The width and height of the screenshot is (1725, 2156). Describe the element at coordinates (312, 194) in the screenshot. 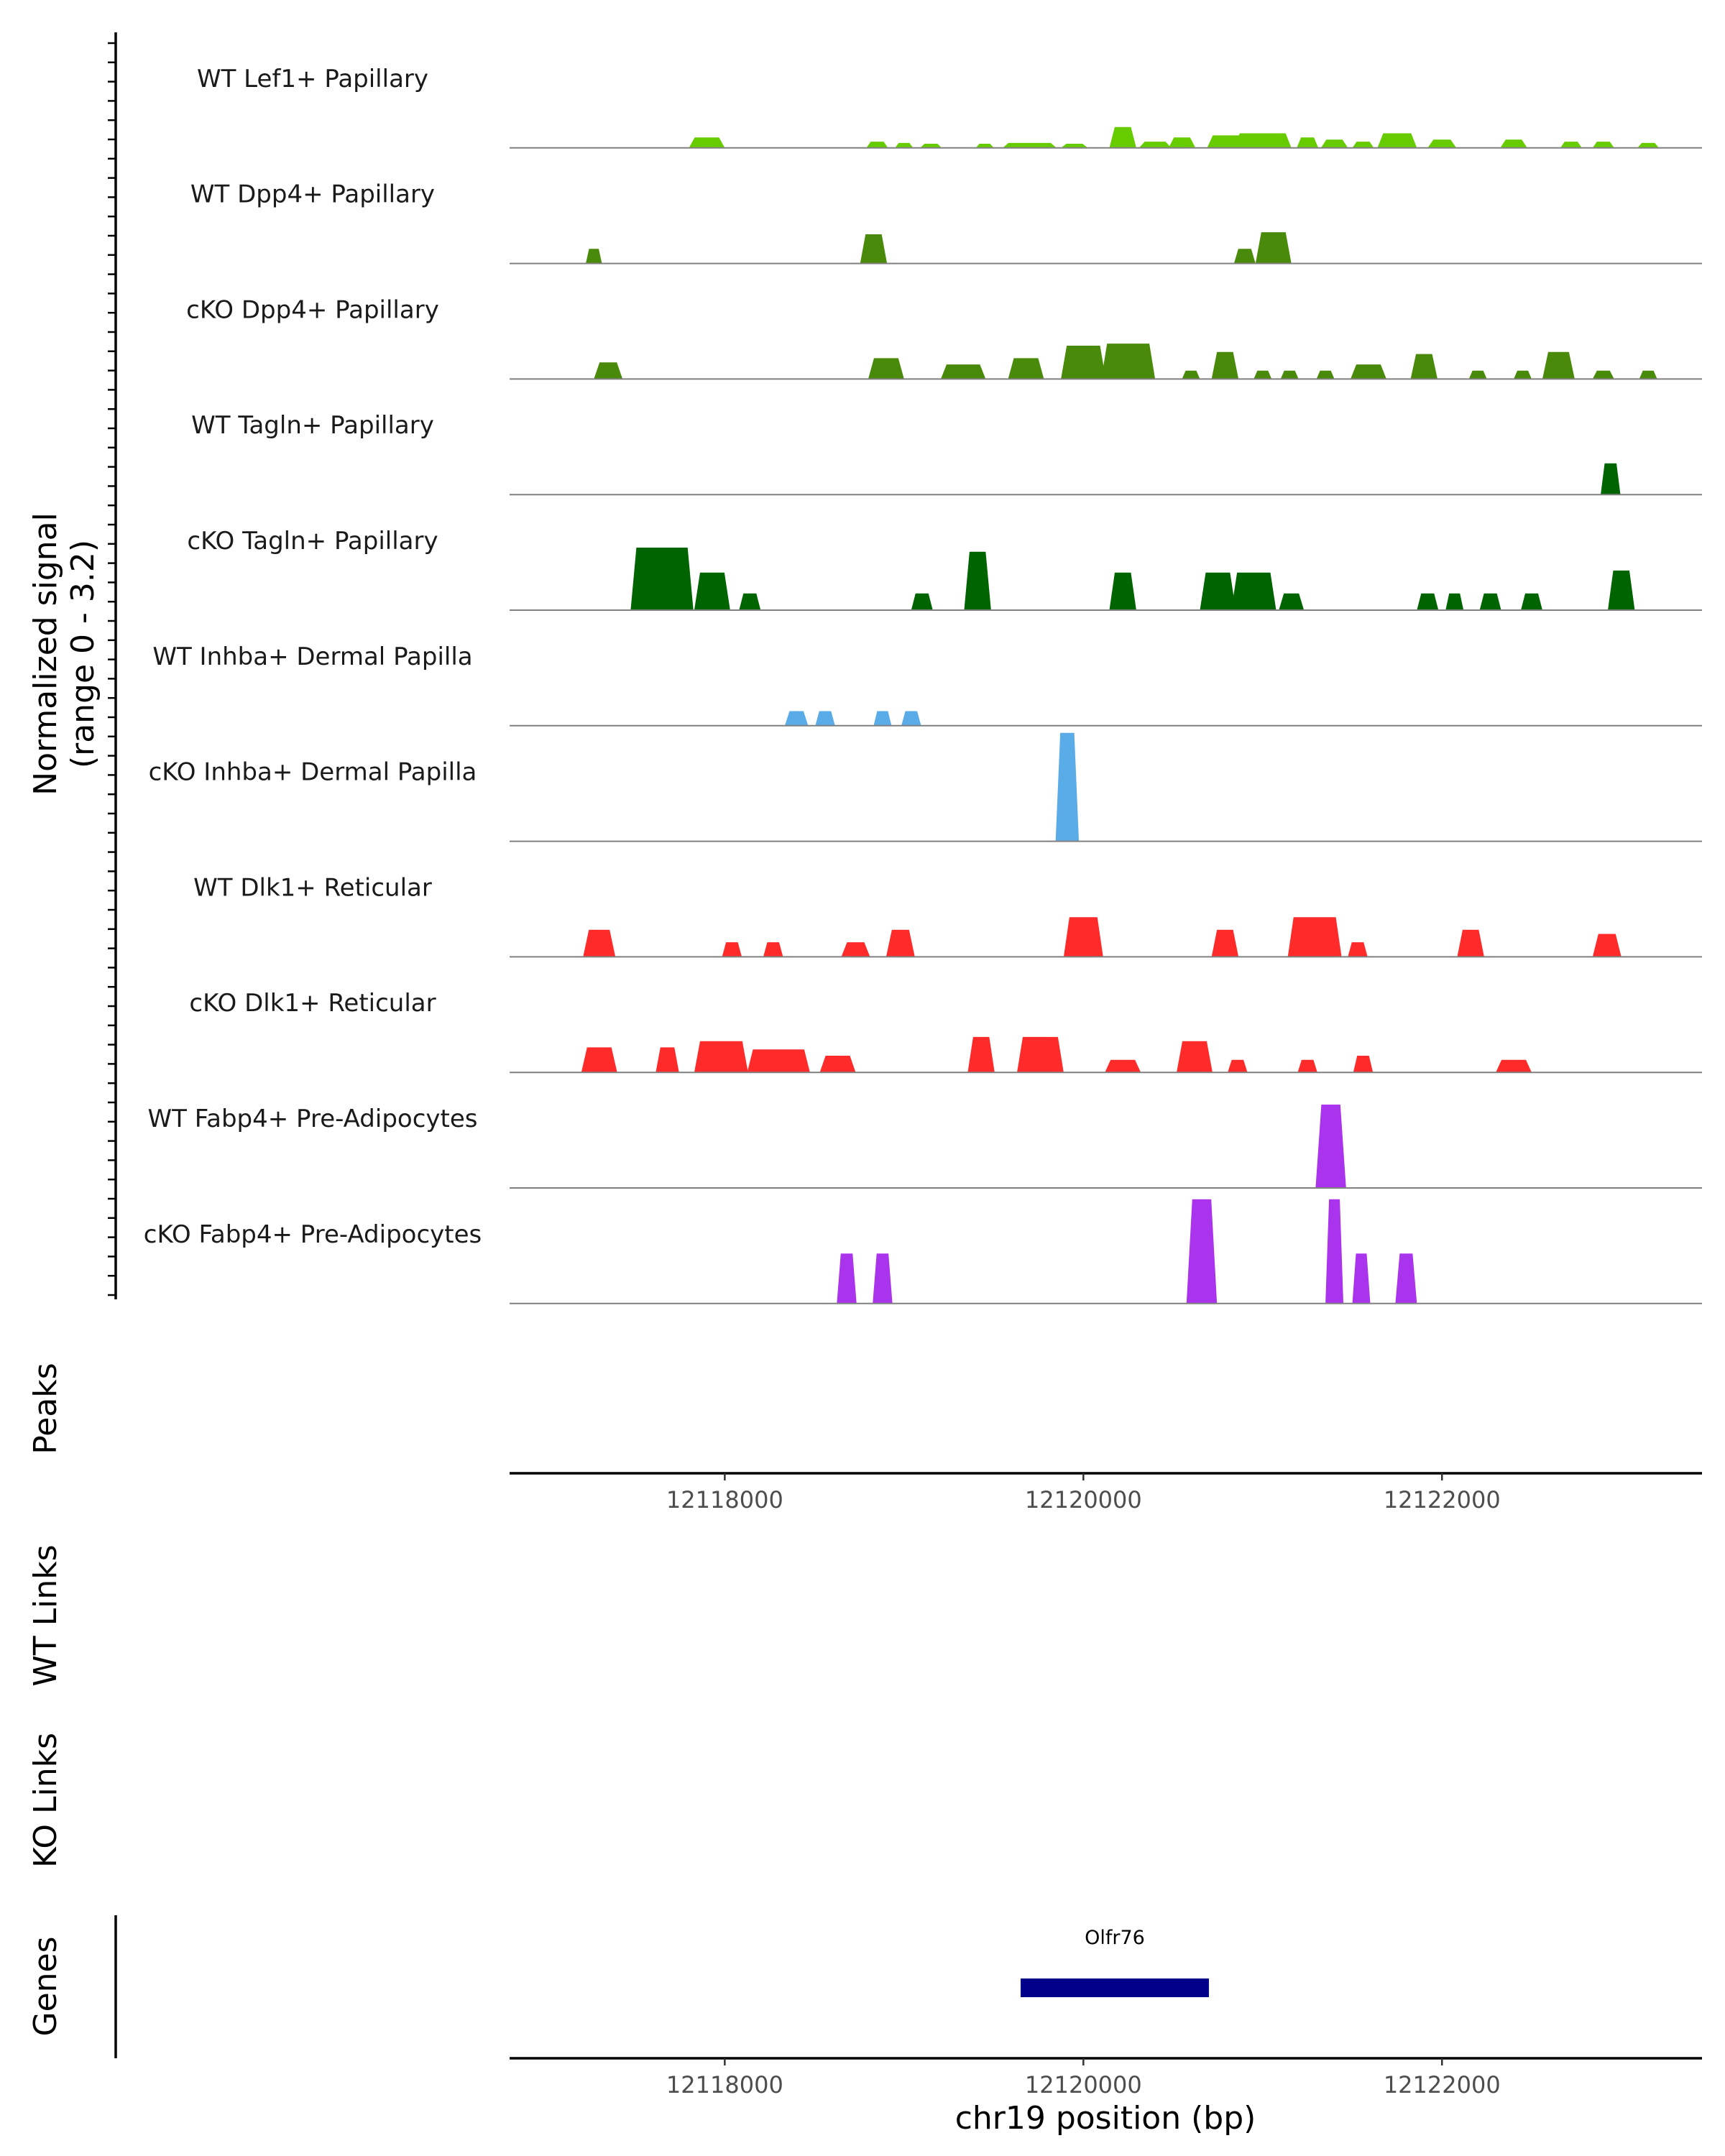

I see `track-label: WT Dpp4+ Papillary` at that location.